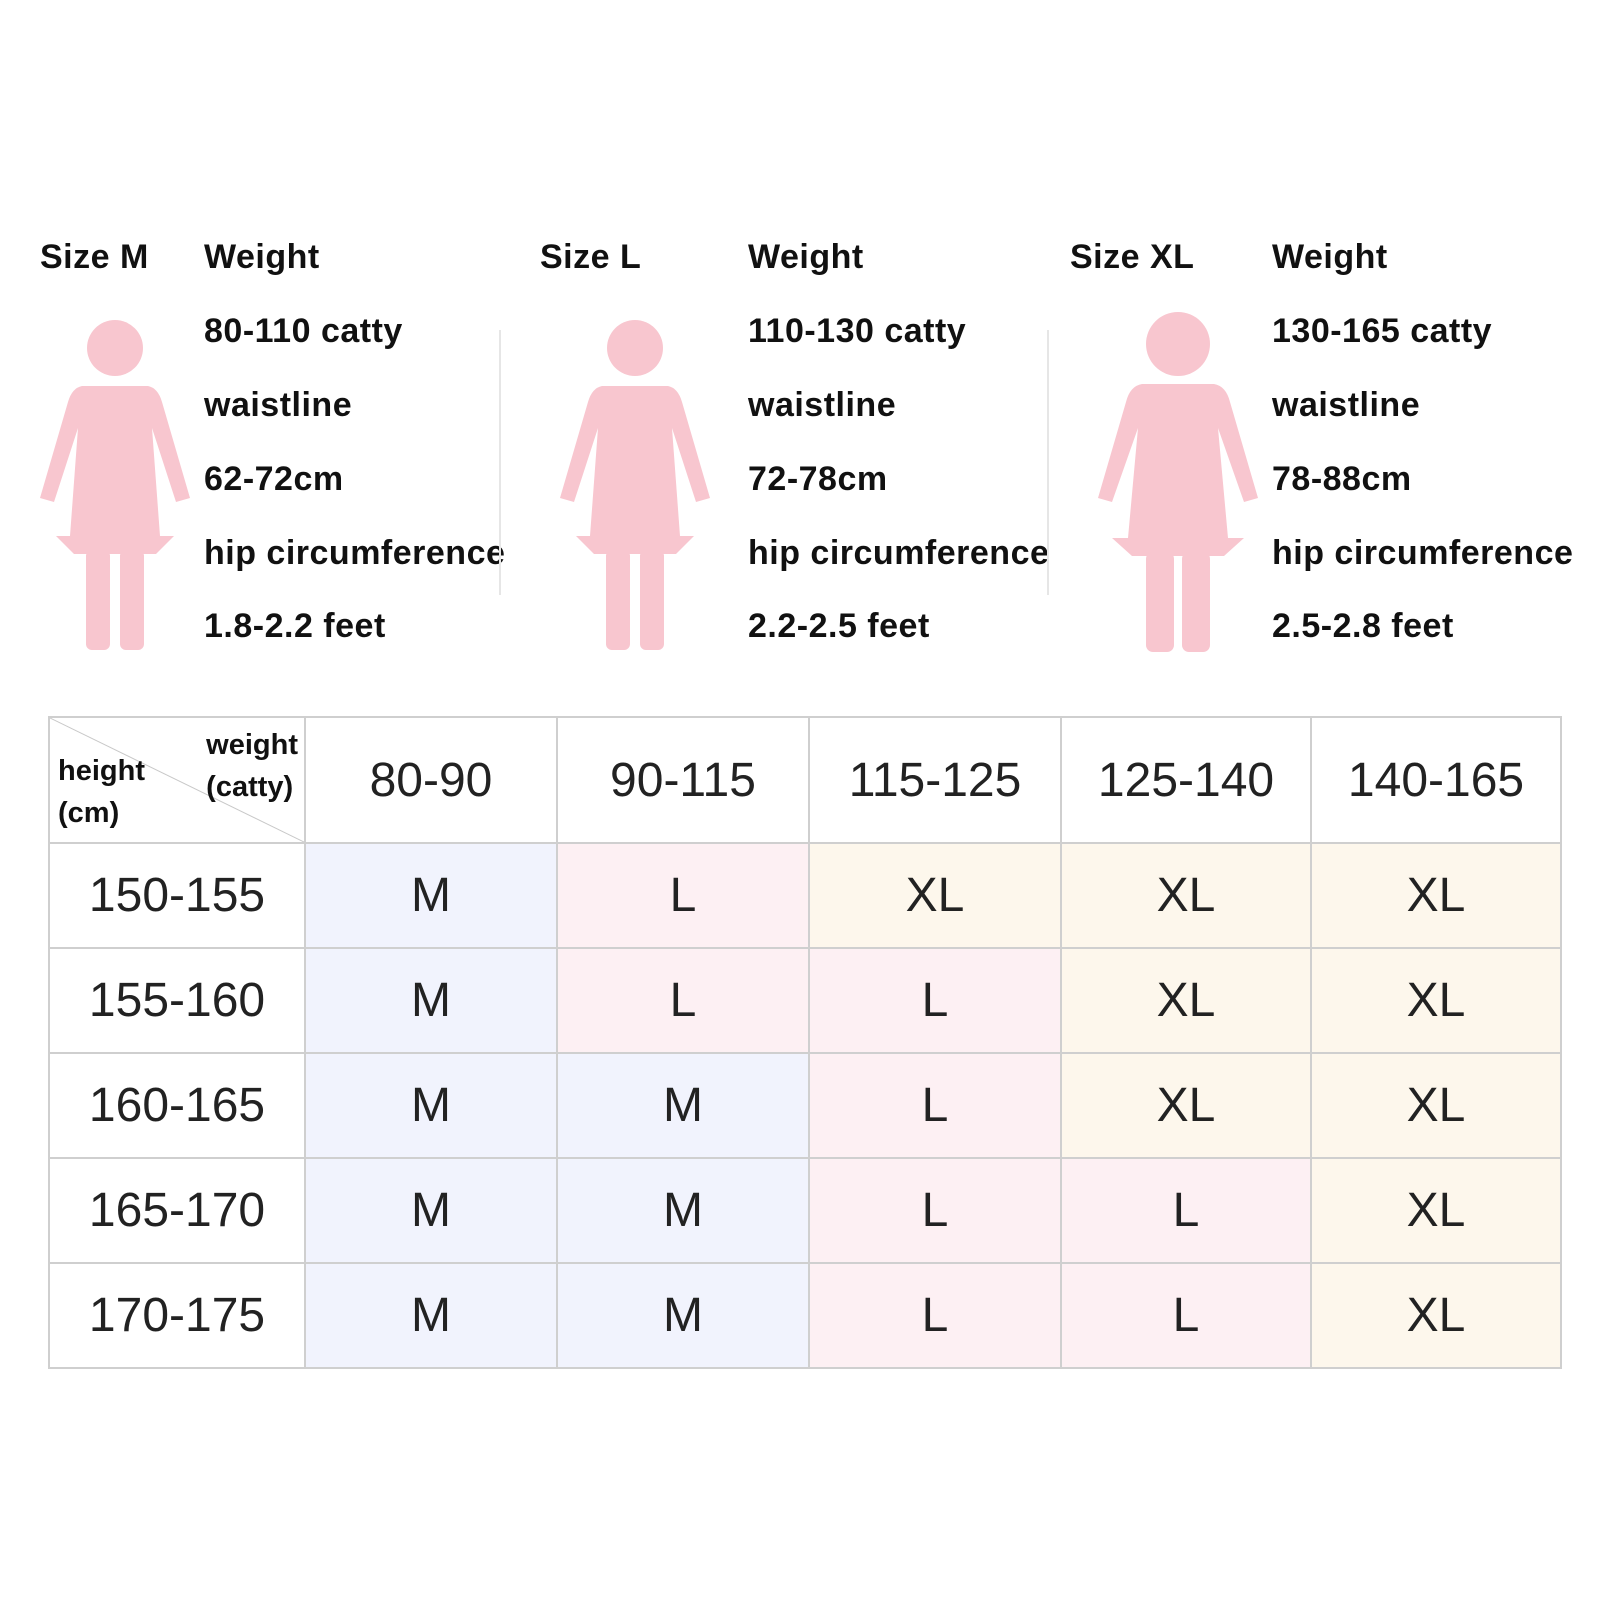 The height and width of the screenshot is (1600, 1600). I want to click on weight-value: 80-110 catty, so click(303, 331).